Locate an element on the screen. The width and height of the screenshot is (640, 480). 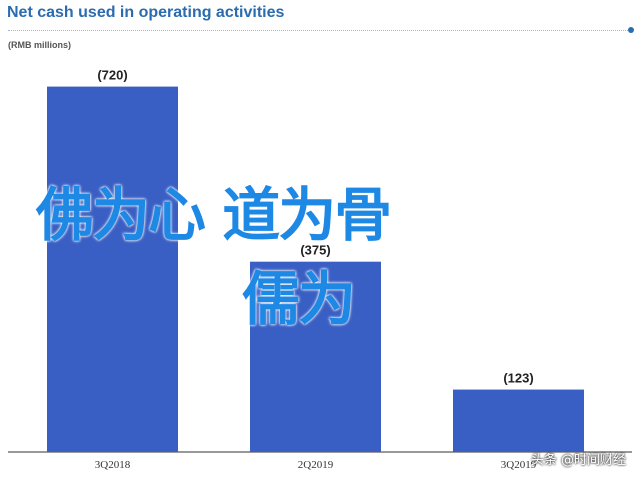
data-label-3Q2019: (123) is located at coordinates (518, 378).